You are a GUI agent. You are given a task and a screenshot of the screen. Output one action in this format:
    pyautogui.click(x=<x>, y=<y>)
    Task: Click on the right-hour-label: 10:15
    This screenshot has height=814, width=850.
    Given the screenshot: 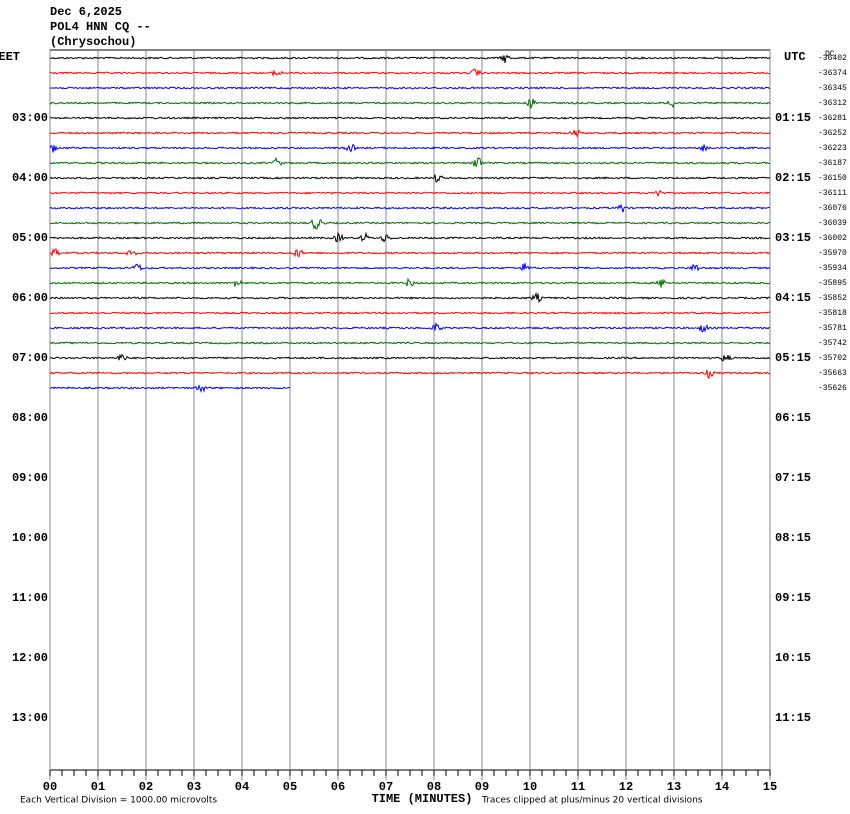 What is the action you would take?
    pyautogui.click(x=793, y=658)
    